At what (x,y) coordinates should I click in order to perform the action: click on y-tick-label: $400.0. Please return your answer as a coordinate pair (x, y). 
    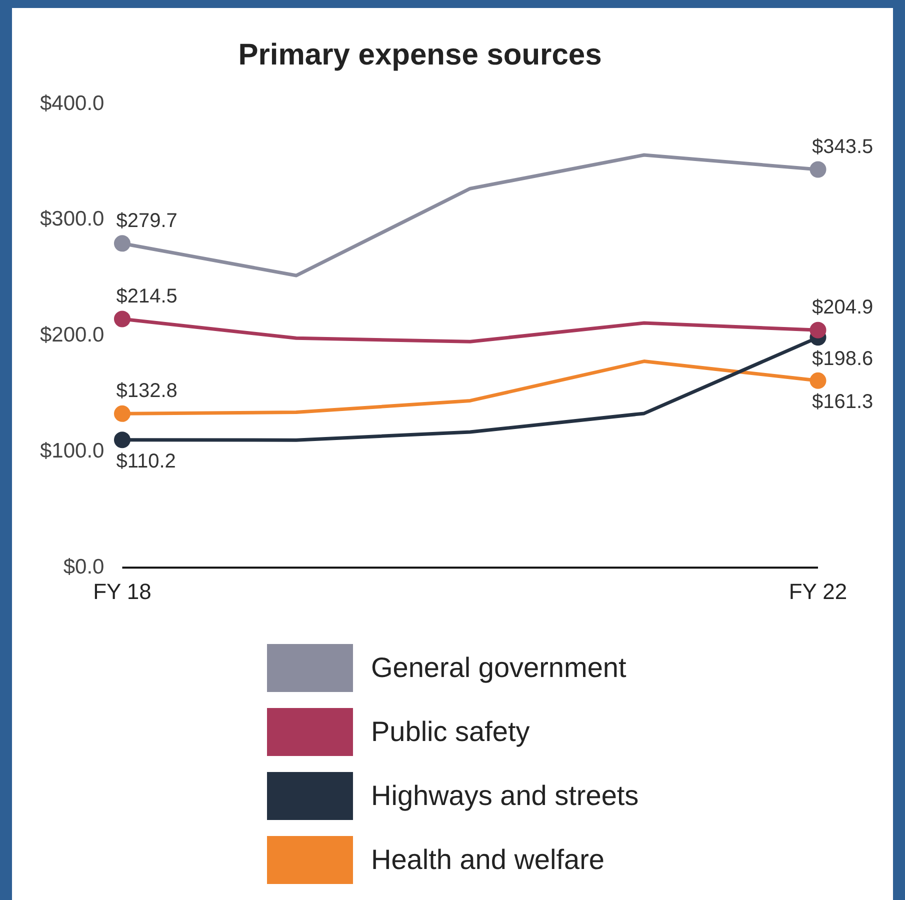
    Looking at the image, I should click on (72, 103).